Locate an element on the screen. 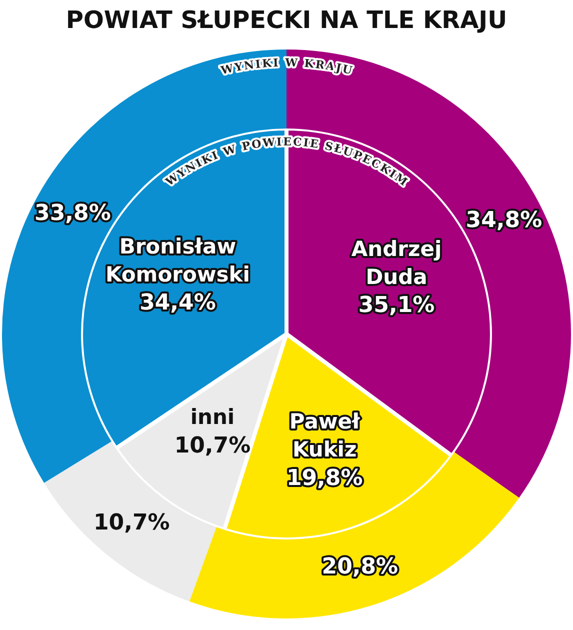 Image resolution: width=573 pixels, height=630 pixels. slice-label: Andrzej Duda is located at coordinates (396, 262).